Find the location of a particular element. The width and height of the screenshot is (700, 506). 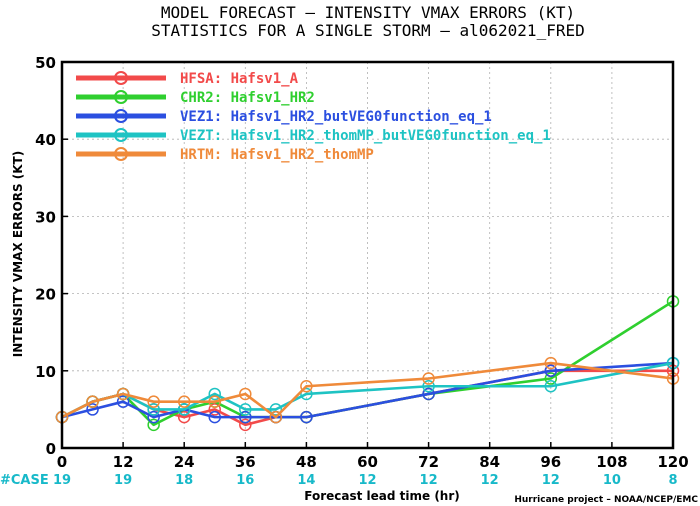

x-tick-label: 12 is located at coordinates (123, 462).